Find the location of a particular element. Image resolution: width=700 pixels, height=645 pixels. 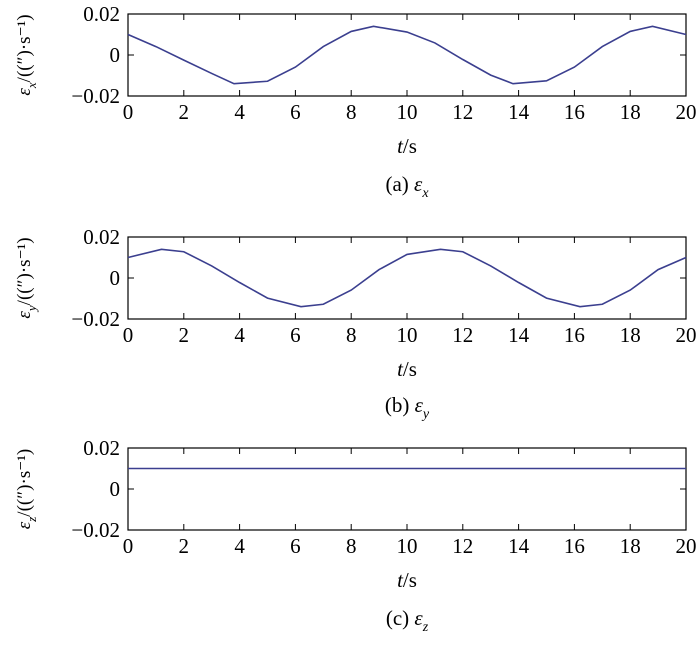

y-axis-label: εy/((″)·s⁻¹) is located at coordinates (26, 277).